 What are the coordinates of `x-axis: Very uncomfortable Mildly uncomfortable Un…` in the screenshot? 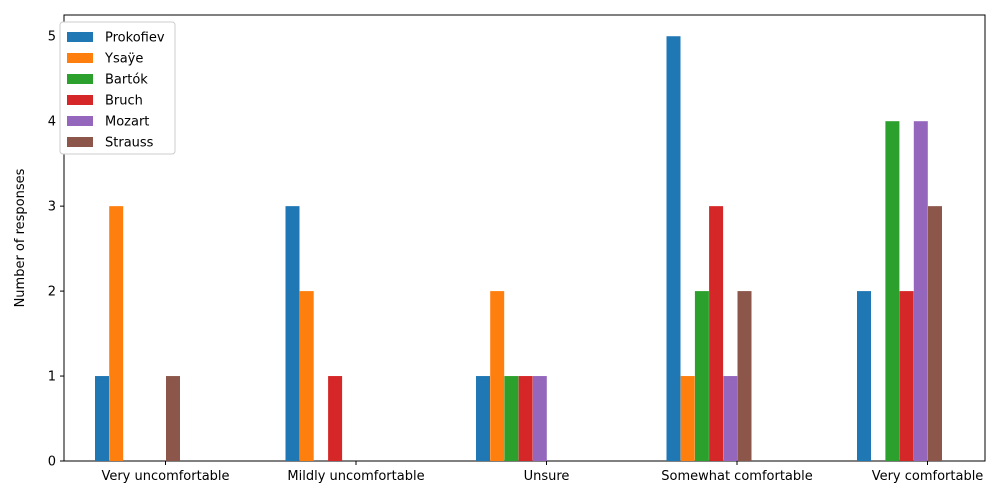 It's located at (542, 472).